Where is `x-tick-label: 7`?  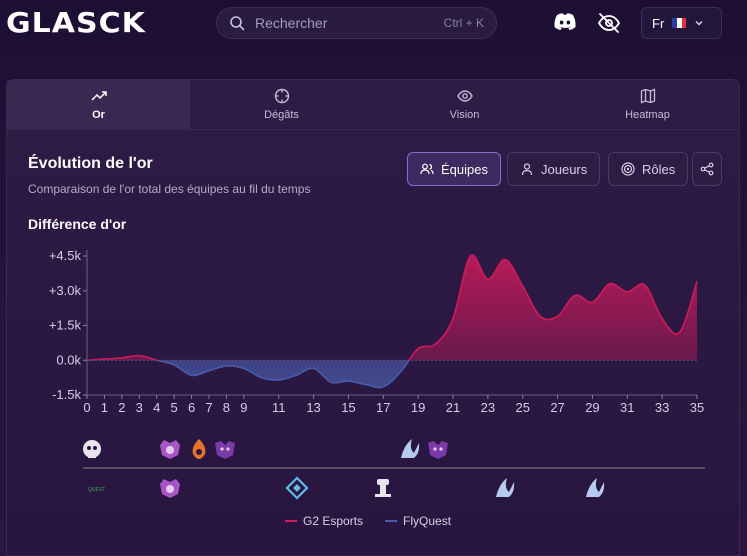 x-tick-label: 7 is located at coordinates (208, 407).